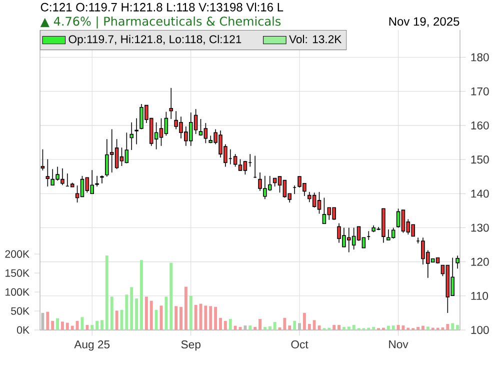 This screenshot has width=500, height=366. I want to click on y2-tick-label: 0K, so click(23, 330).